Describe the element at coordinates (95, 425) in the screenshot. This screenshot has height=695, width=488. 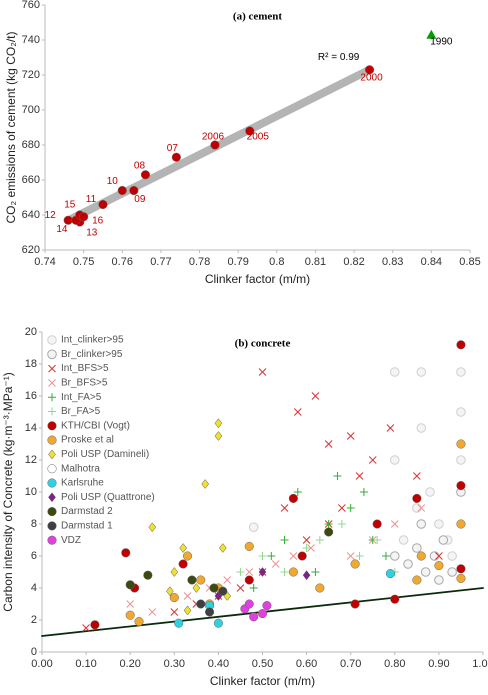
I see `legend-label: KTH/CBI (Vogt)` at that location.